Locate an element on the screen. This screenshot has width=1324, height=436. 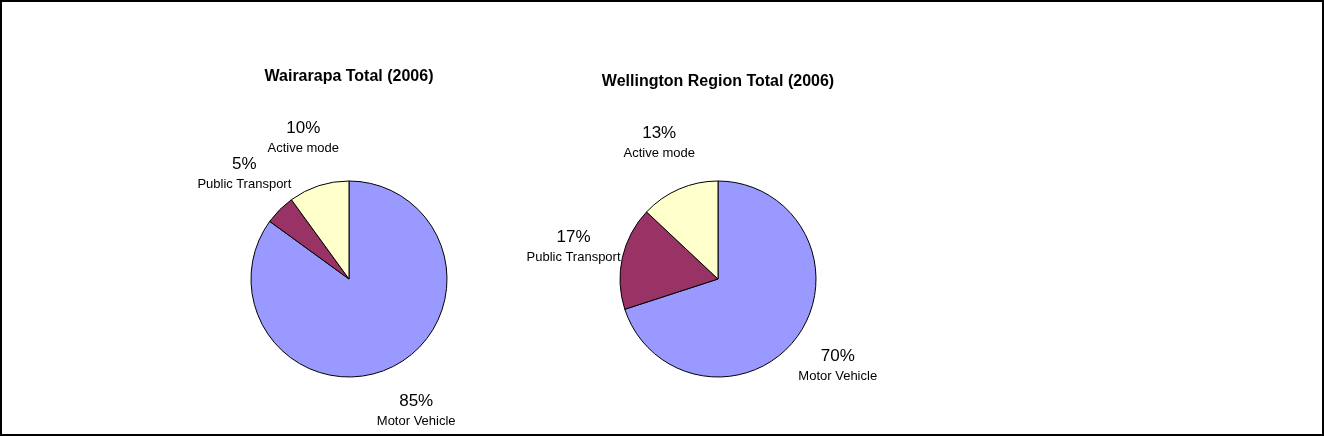
chart-title: Wellington Region Total (2006) is located at coordinates (718, 81).